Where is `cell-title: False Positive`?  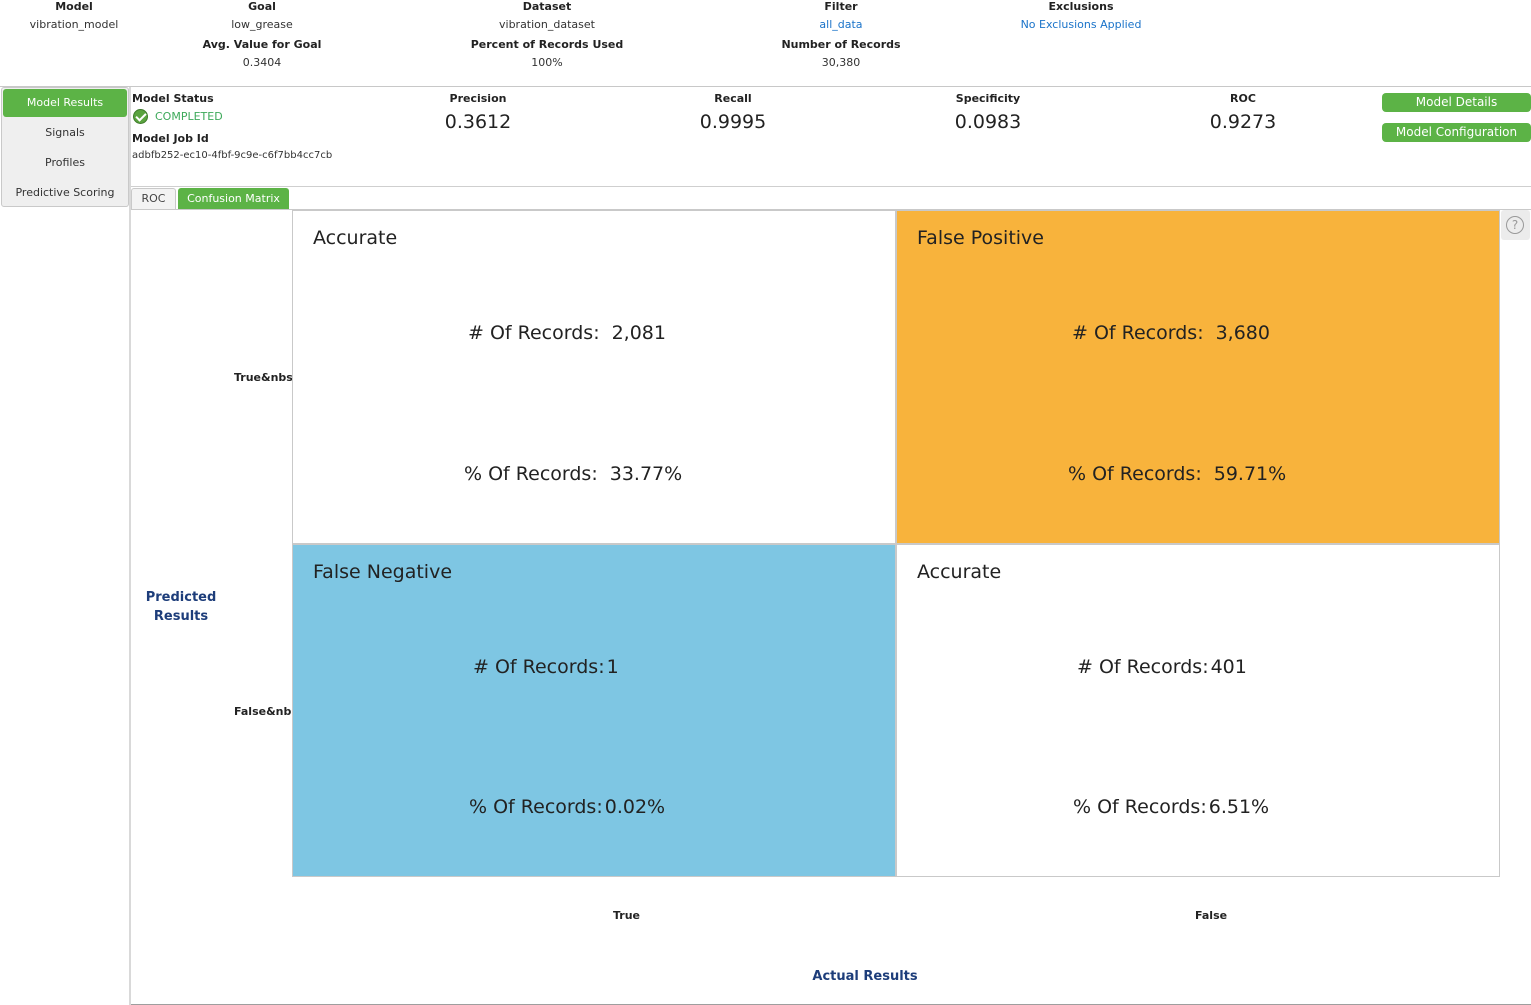 cell-title: False Positive is located at coordinates (980, 238).